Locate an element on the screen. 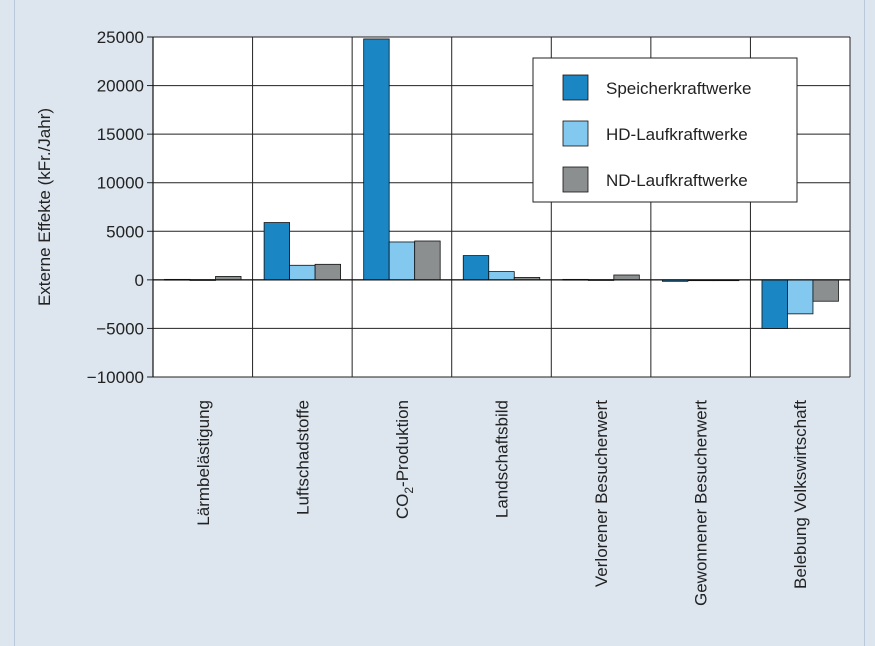 The height and width of the screenshot is (646, 875). y-tick-label: 5000 is located at coordinates (125, 231).